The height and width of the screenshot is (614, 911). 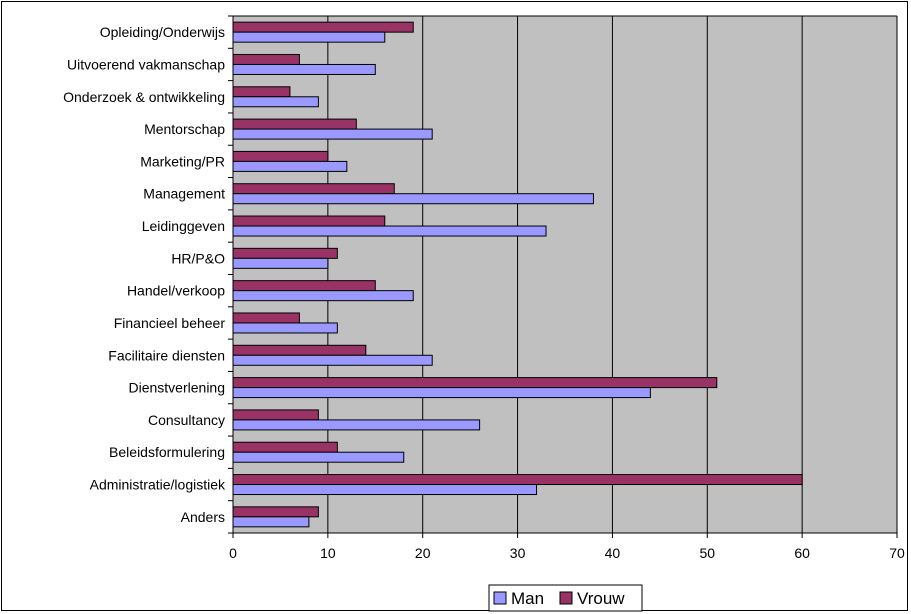 What do you see at coordinates (182, 161) in the screenshot?
I see `category-label: Marketing/PR` at bounding box center [182, 161].